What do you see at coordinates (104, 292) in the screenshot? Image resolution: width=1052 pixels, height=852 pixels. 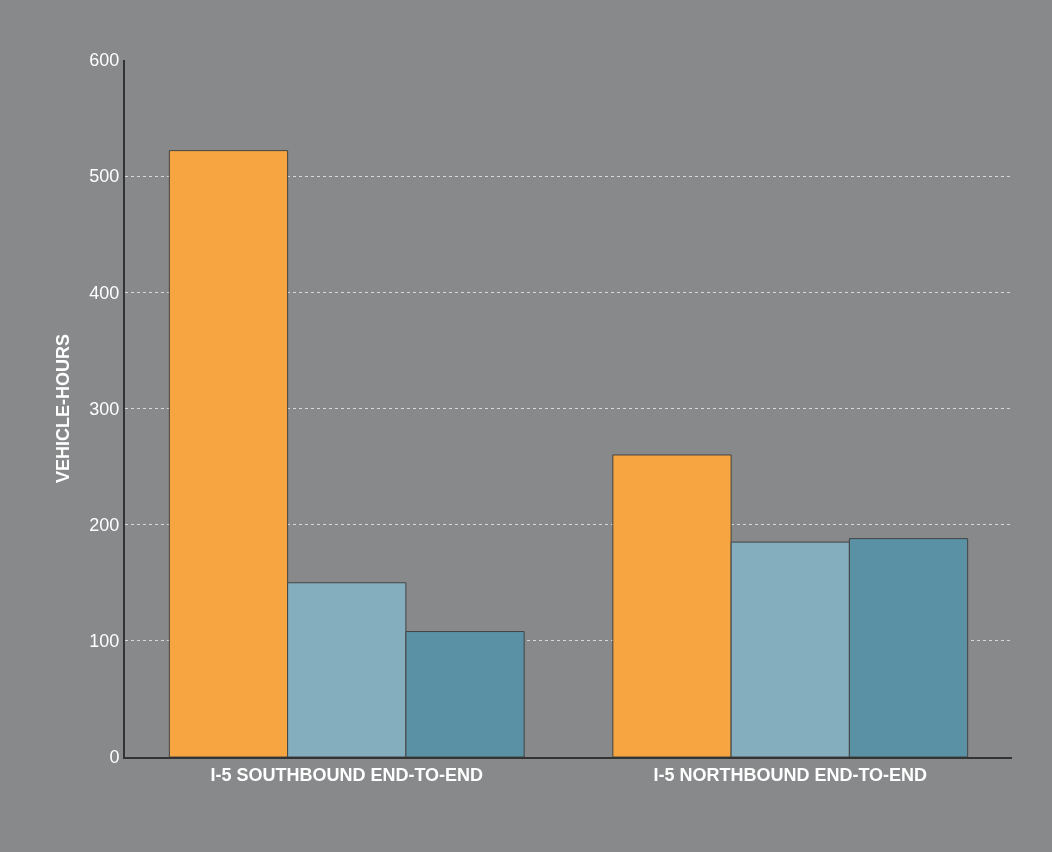 I see `y-tick-label: 400` at bounding box center [104, 292].